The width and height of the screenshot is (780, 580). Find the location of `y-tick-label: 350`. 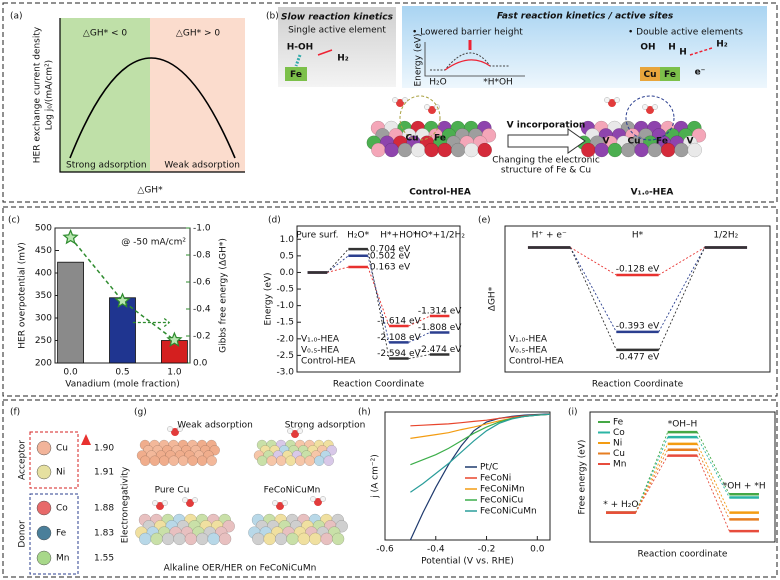

y-tick-label: 350 is located at coordinates (43, 296).